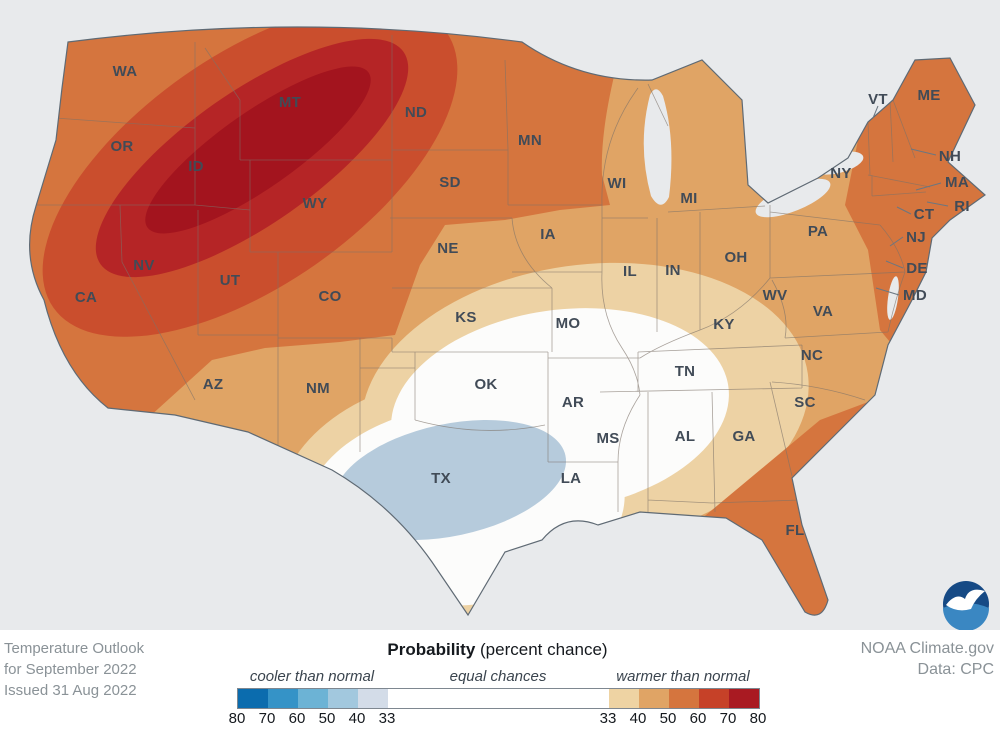 This screenshot has height=735, width=1000. Describe the element at coordinates (318, 388) in the screenshot. I see `state-label-NM: NM` at that location.